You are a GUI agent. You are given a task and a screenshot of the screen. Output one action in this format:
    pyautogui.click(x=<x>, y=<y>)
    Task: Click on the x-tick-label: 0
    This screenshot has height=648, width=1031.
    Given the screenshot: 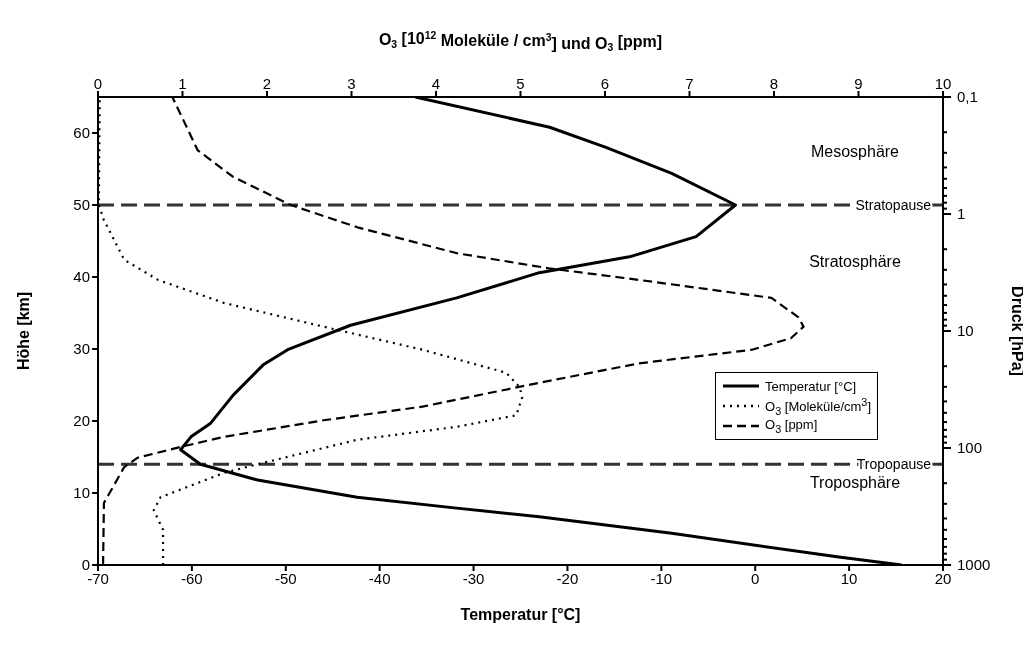 What is the action you would take?
    pyautogui.click(x=755, y=578)
    